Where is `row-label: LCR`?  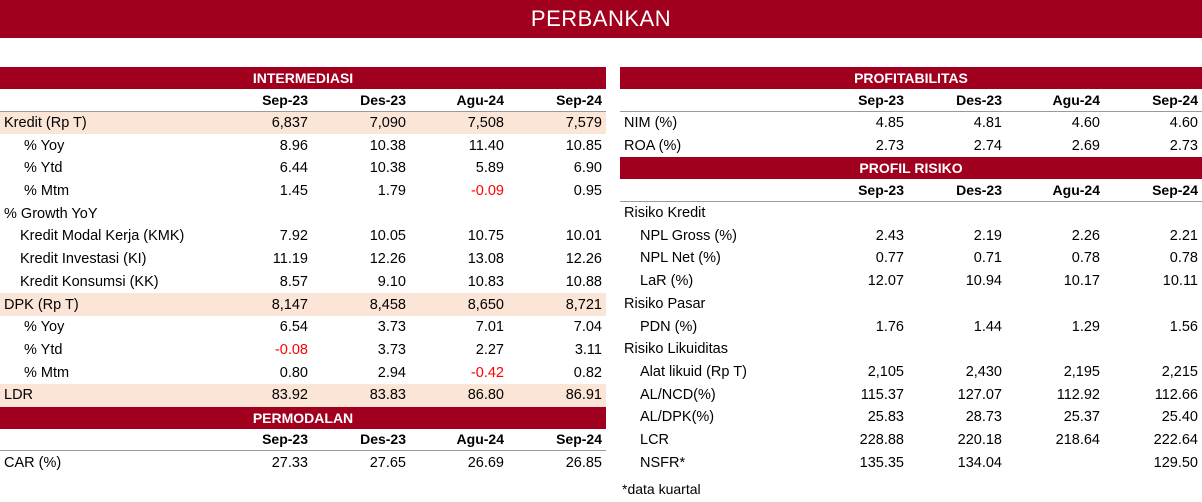
row-label: LCR is located at coordinates (655, 439).